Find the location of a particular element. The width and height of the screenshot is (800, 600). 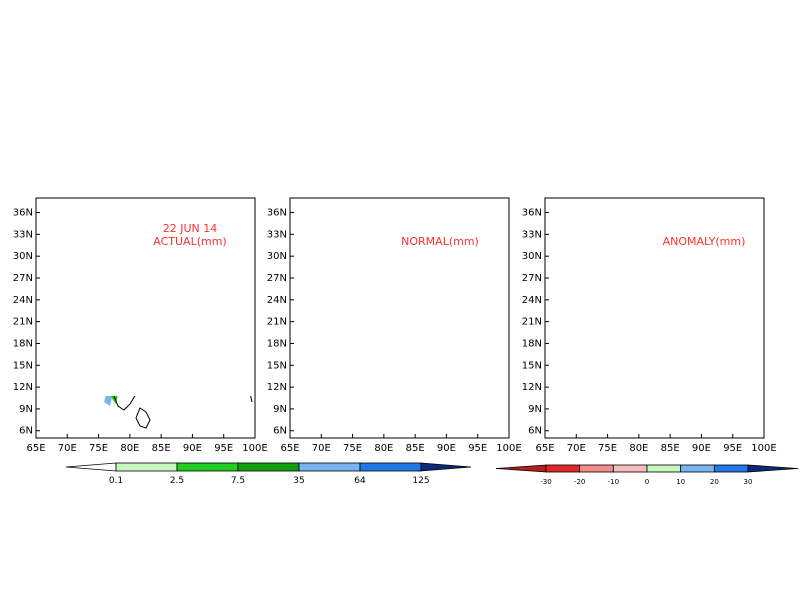

colorbar-label: 125 is located at coordinates (420, 481).